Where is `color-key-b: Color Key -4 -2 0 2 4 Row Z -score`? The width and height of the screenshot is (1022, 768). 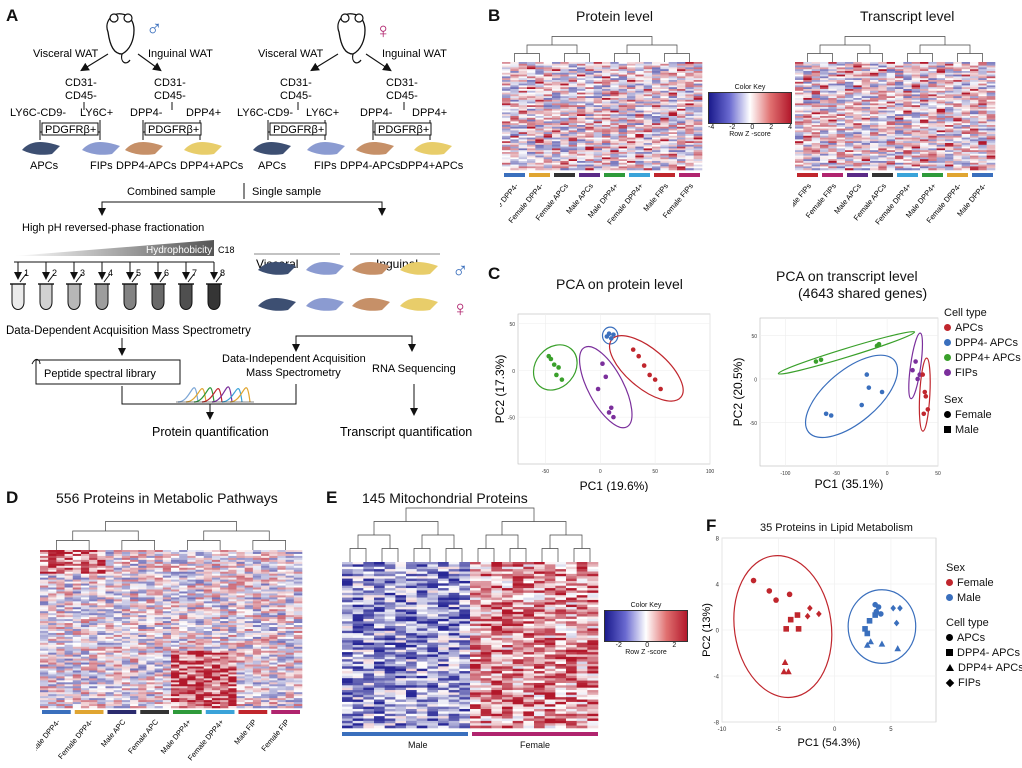
color-key-b: Color Key -4 -2 0 2 4 Row Z -score is located at coordinates (750, 111).